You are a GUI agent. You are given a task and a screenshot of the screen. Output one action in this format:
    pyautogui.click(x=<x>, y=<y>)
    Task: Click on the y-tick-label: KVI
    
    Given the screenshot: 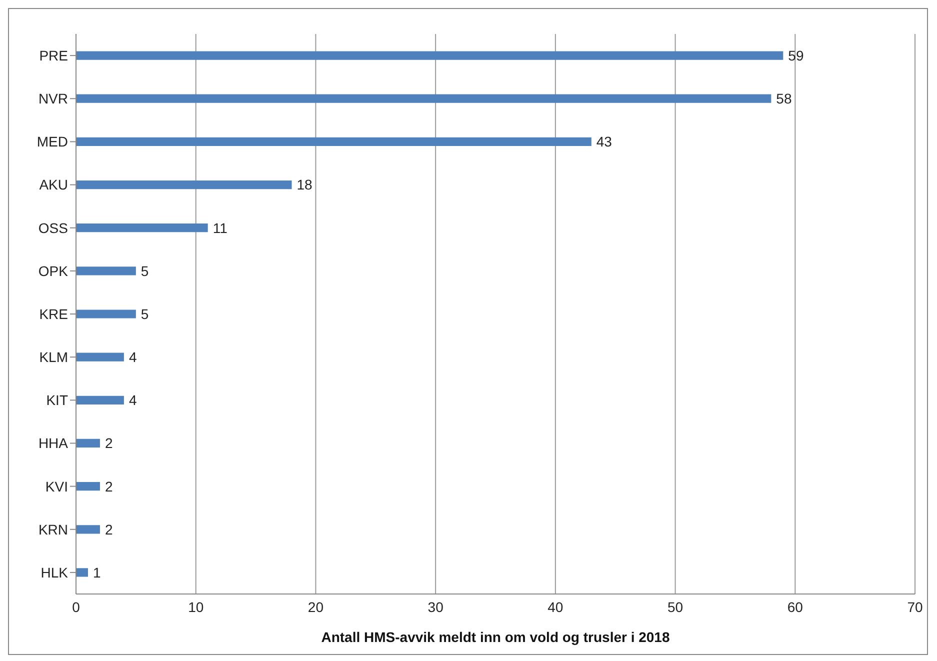 What is the action you would take?
    pyautogui.click(x=56, y=486)
    